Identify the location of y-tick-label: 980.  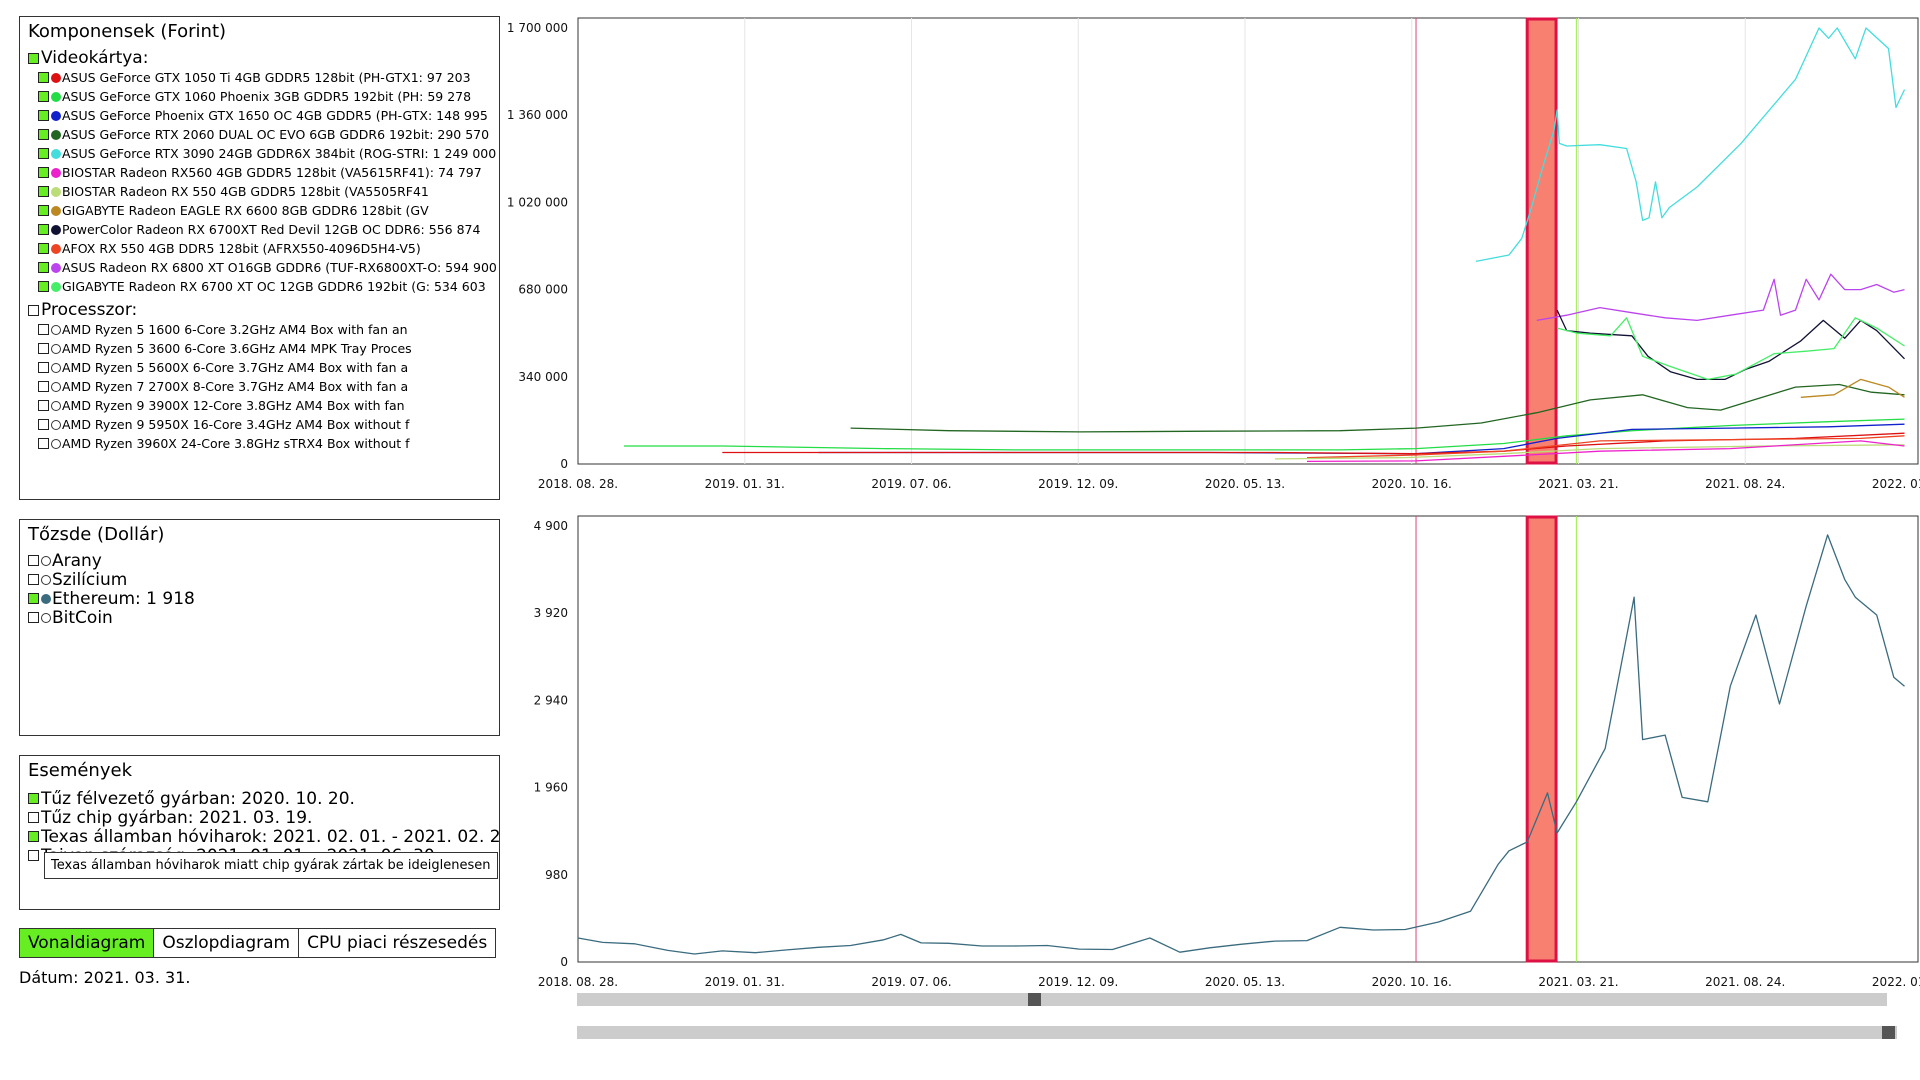
(556, 875).